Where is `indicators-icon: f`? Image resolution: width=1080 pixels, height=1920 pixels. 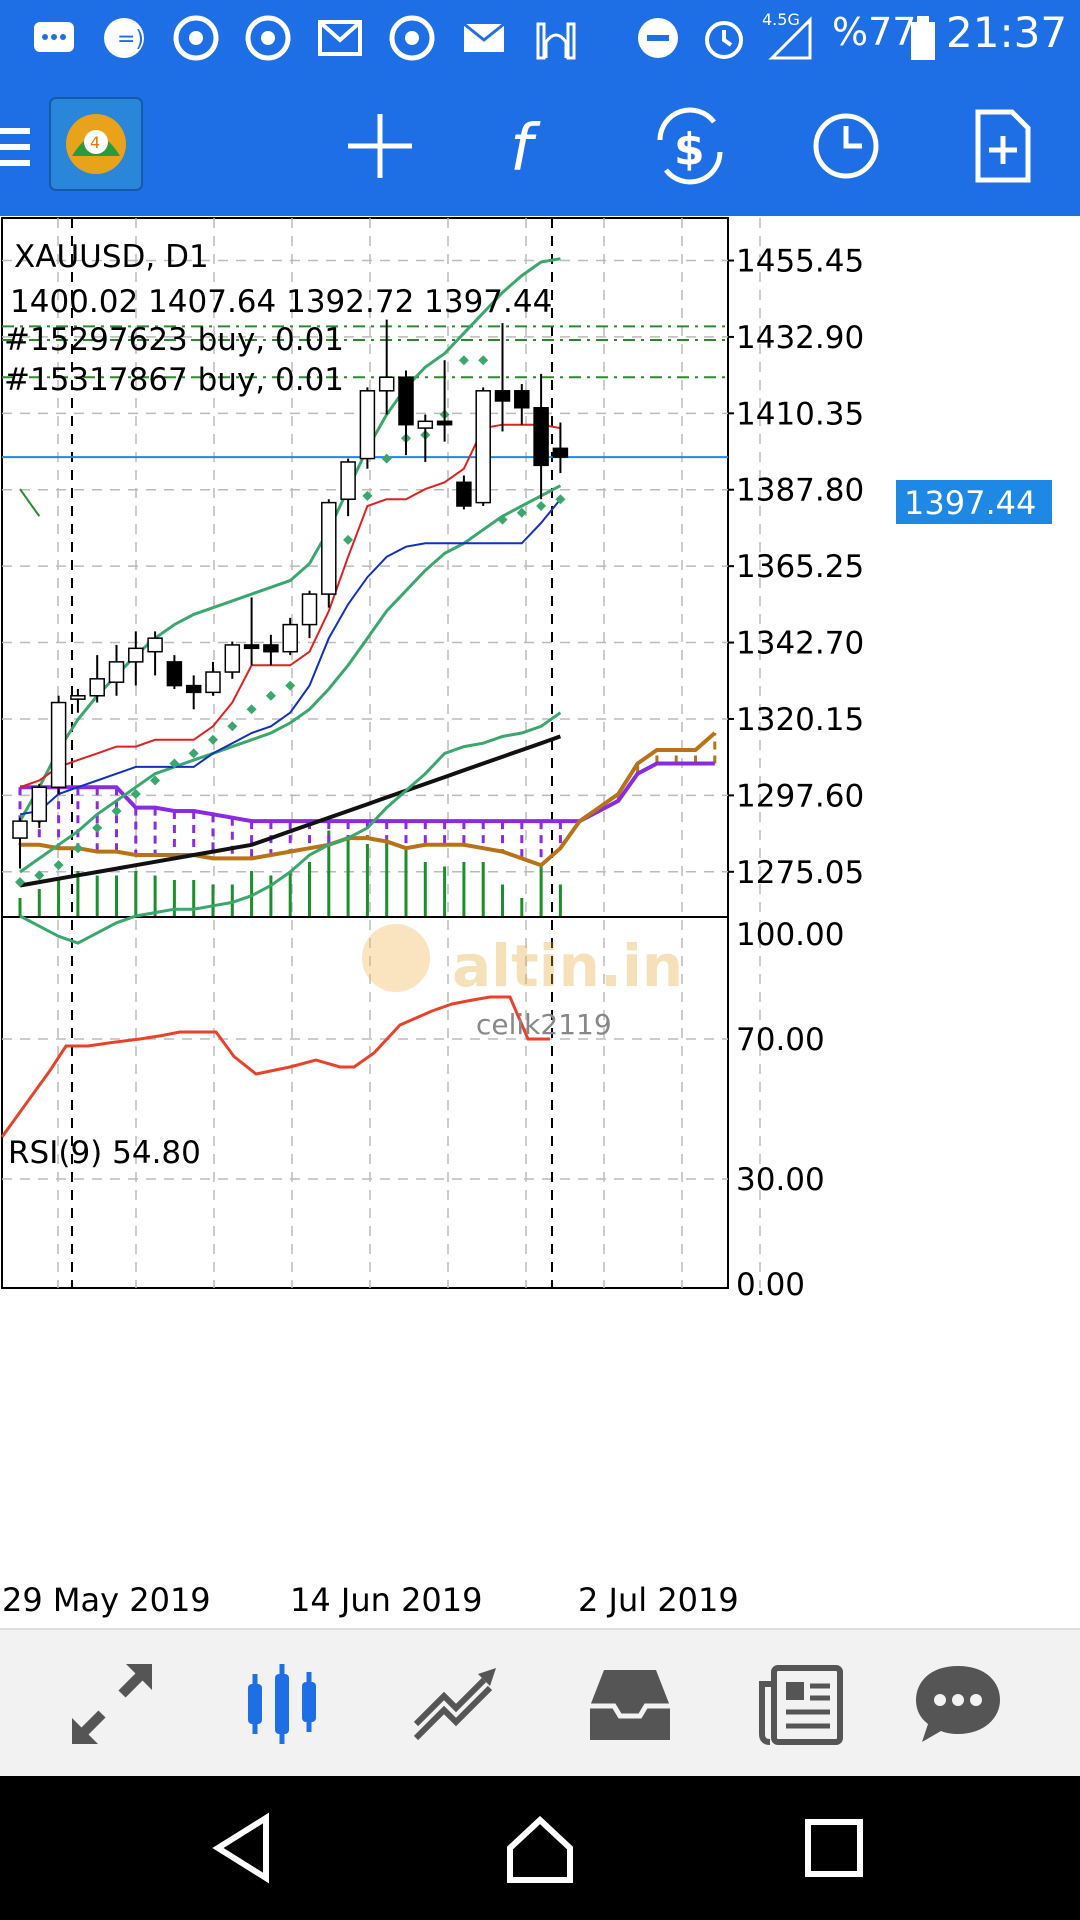
indicators-icon: f is located at coordinates (534, 146).